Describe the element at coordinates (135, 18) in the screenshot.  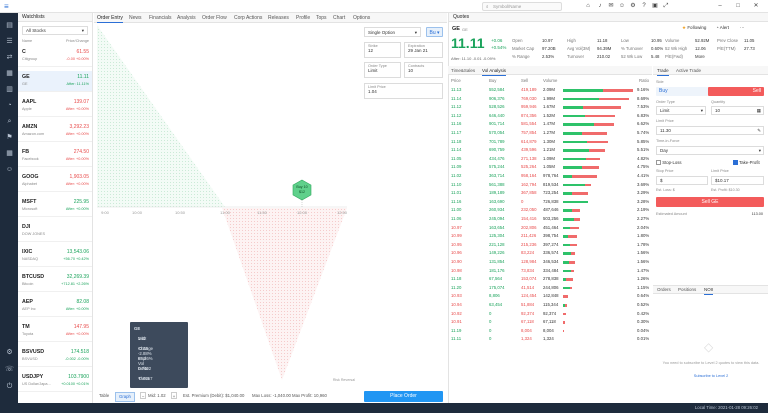
I see `tab-news: News` at that location.